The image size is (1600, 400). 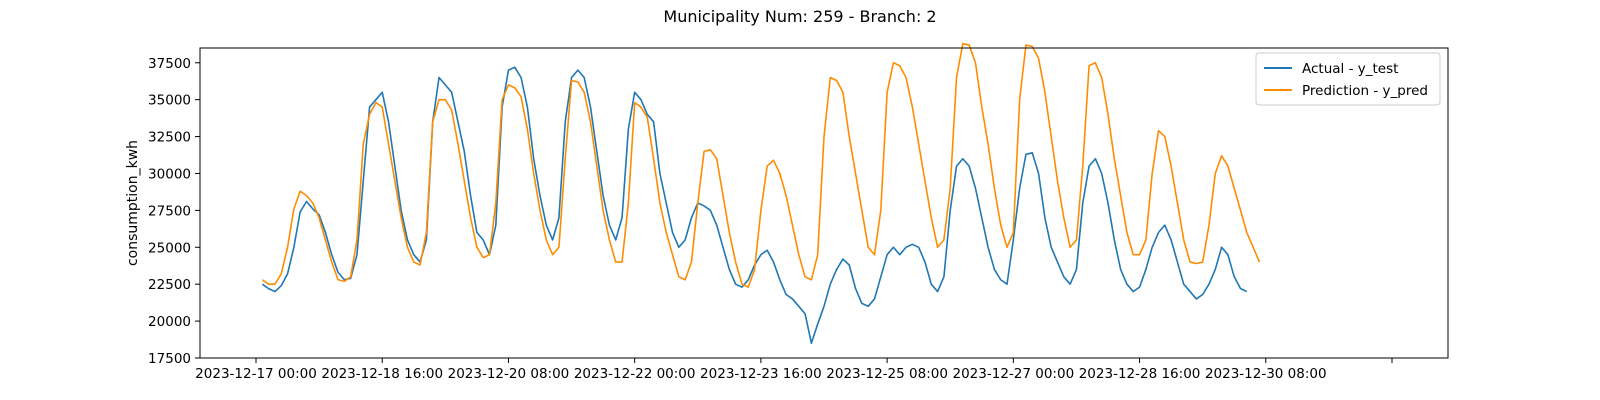 What do you see at coordinates (1350, 69) in the screenshot?
I see `legend-label-0: Actual - y_test` at bounding box center [1350, 69].